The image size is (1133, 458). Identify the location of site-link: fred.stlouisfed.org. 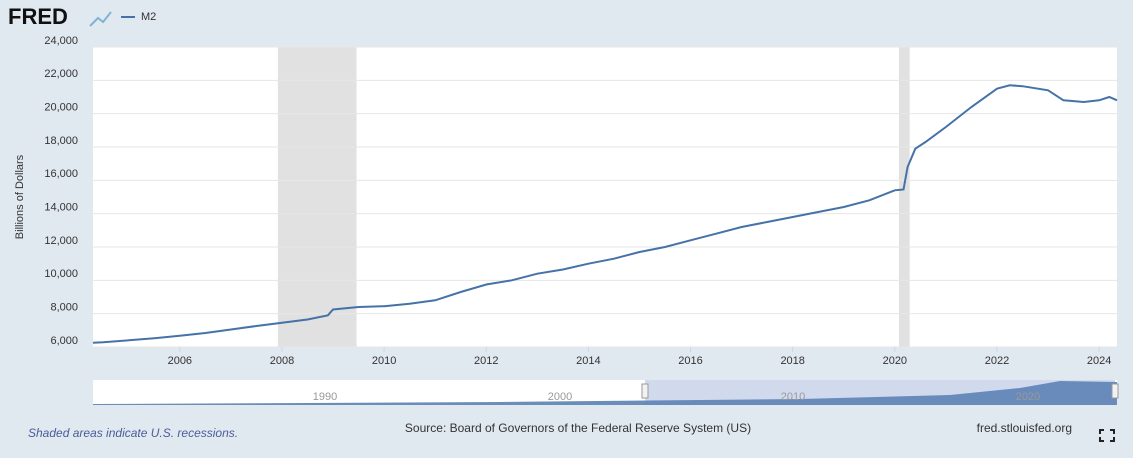
(1024, 428).